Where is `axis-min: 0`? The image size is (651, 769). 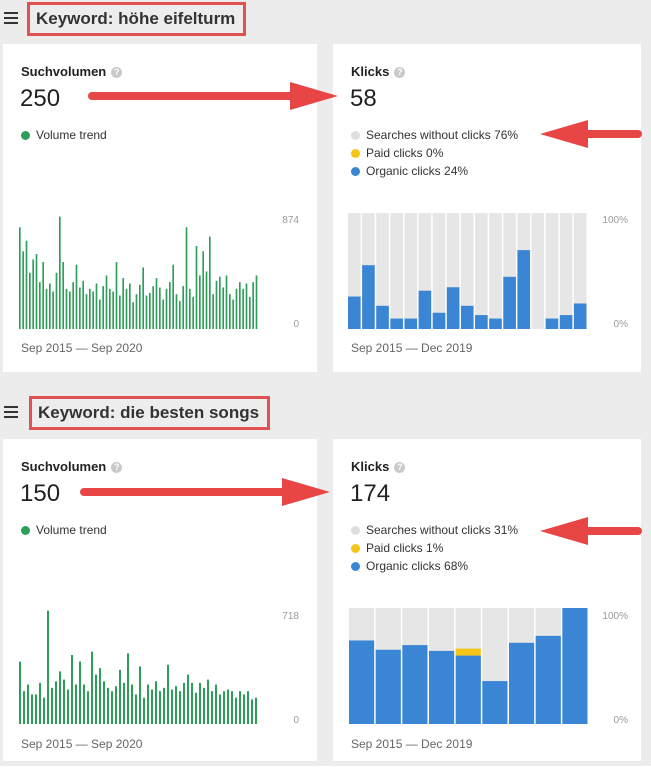 axis-min: 0 is located at coordinates (296, 324).